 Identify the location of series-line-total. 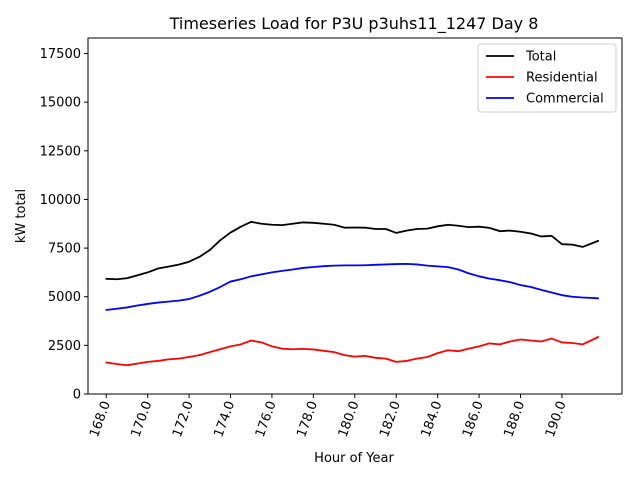
(352, 250).